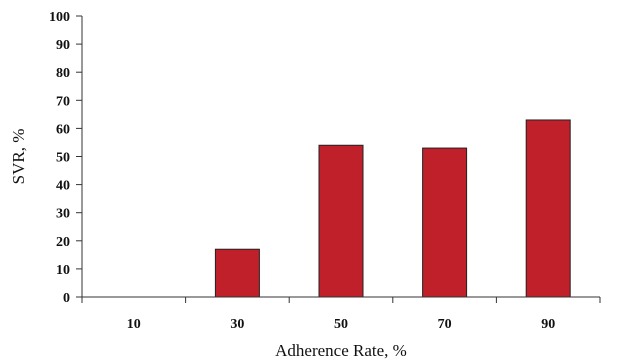 Image resolution: width=617 pixels, height=362 pixels. What do you see at coordinates (63, 242) in the screenshot?
I see `y-tick-label: 20` at bounding box center [63, 242].